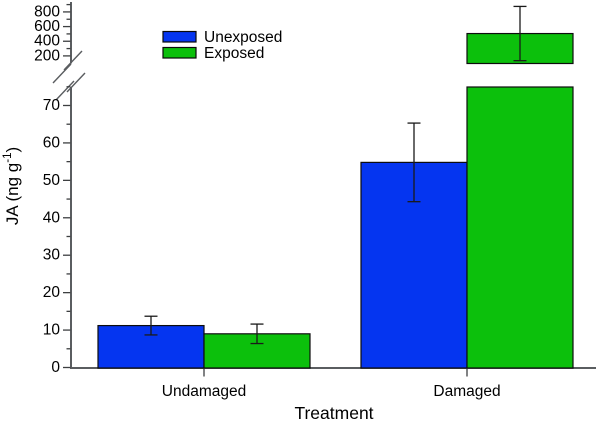  What do you see at coordinates (52, 105) in the screenshot?
I see `y-tick-label: 70` at bounding box center [52, 105].